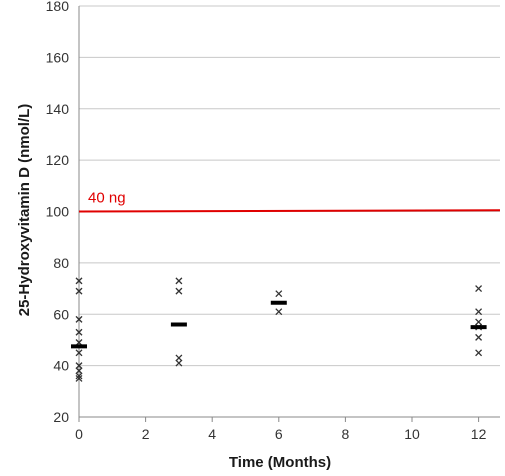 This screenshot has width=505, height=476. I want to click on y-tick-labels: 20 40 60 80 100 120 140 160 180, so click(58, 212).